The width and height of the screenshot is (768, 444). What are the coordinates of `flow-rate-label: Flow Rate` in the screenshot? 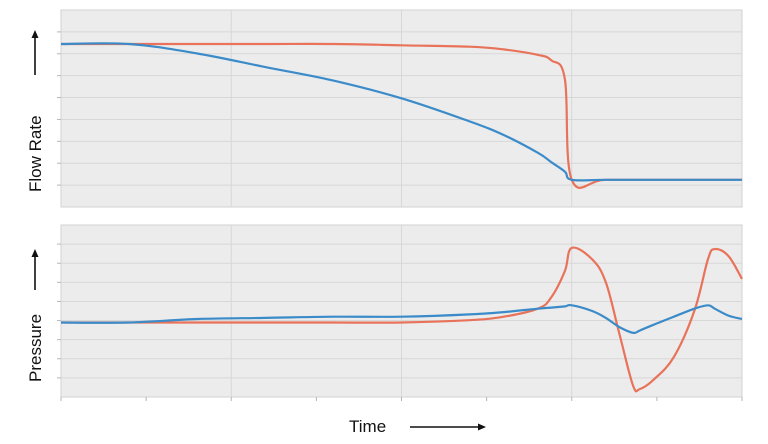 It's located at (35, 153).